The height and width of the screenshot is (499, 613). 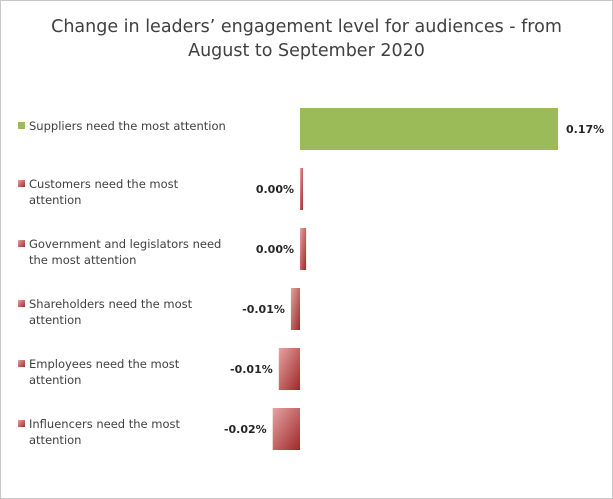 I want to click on value-label-5: -0.02%, so click(x=245, y=429).